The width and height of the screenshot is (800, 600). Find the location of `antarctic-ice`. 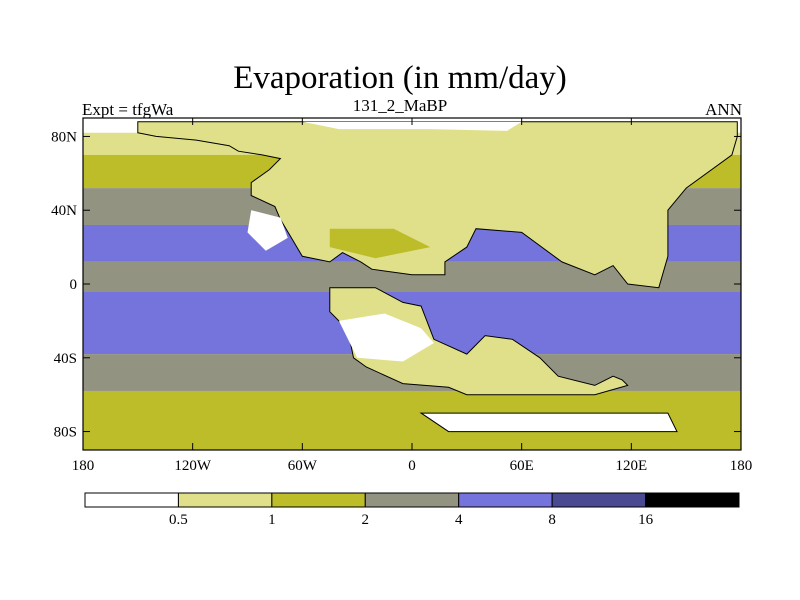

antarctic-ice is located at coordinates (548, 422).